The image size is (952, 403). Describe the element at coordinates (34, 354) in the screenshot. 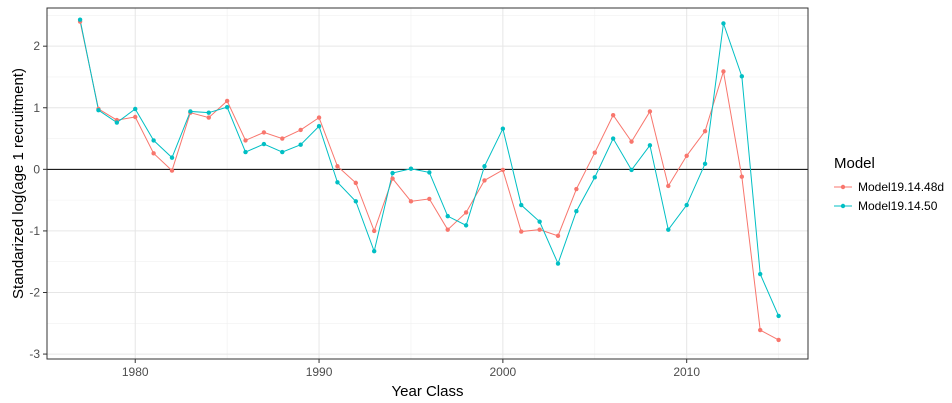

I see `y-tick-label: -3` at that location.